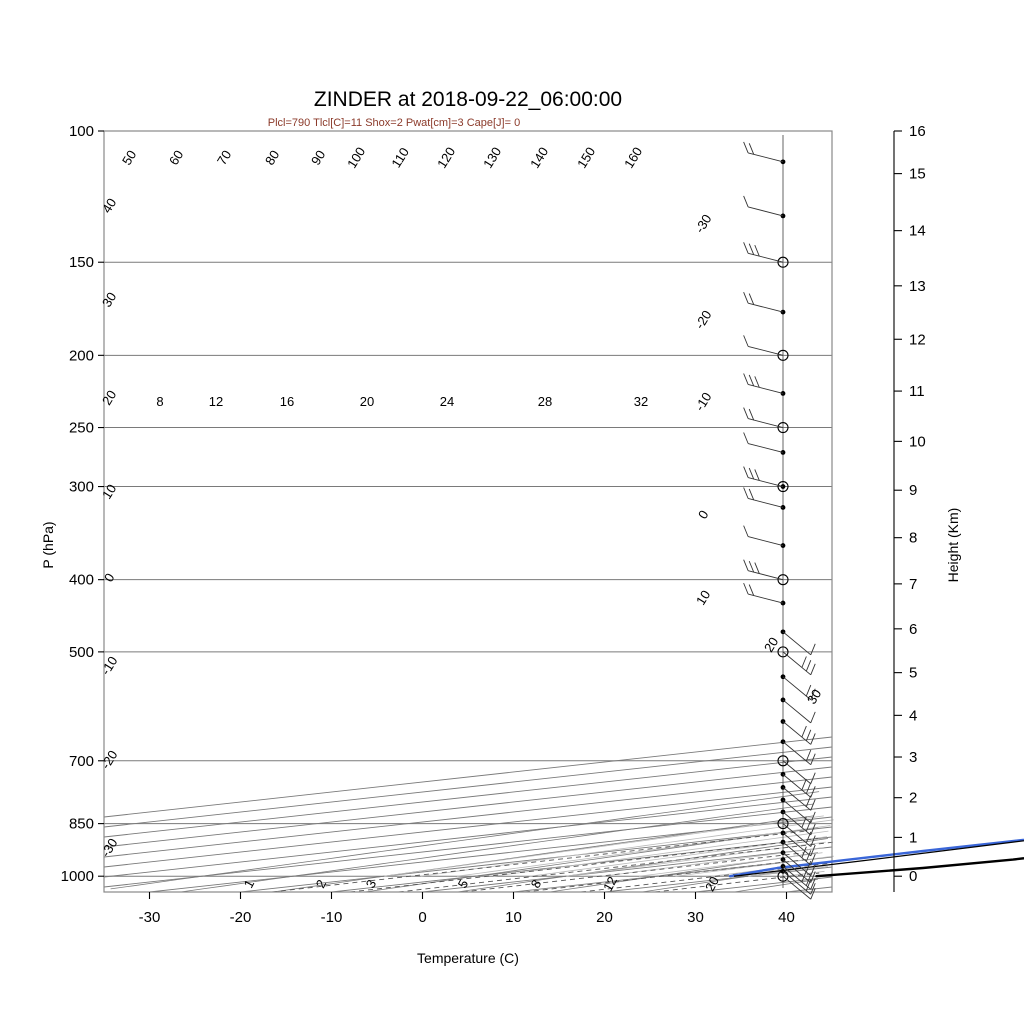  What do you see at coordinates (81, 580) in the screenshot?
I see `y-tick-label: 400` at bounding box center [81, 580].